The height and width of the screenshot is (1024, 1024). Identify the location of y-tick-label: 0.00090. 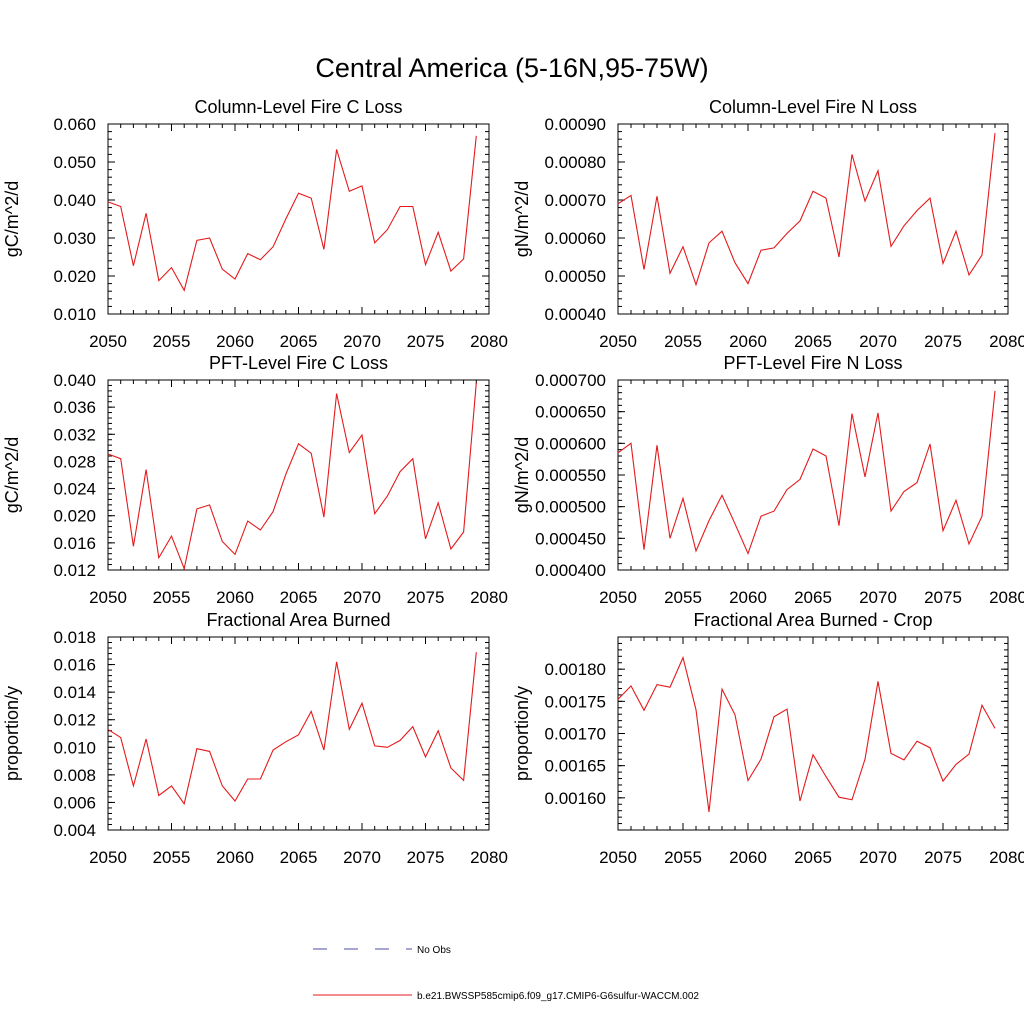
(575, 124).